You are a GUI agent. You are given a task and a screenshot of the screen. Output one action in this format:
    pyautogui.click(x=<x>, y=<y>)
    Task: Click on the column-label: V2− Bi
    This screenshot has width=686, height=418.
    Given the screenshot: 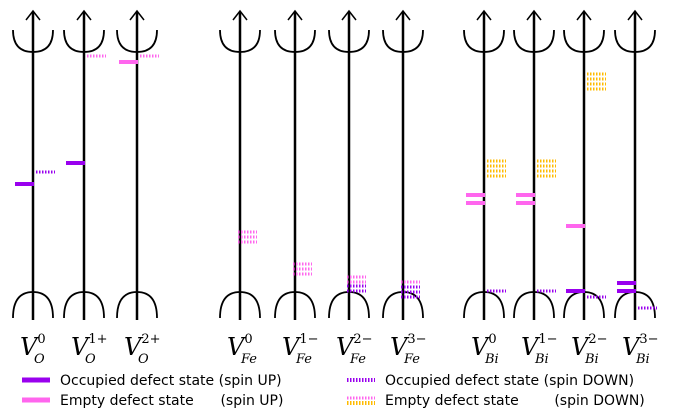 What is the action you would take?
    pyautogui.click(x=589, y=349)
    